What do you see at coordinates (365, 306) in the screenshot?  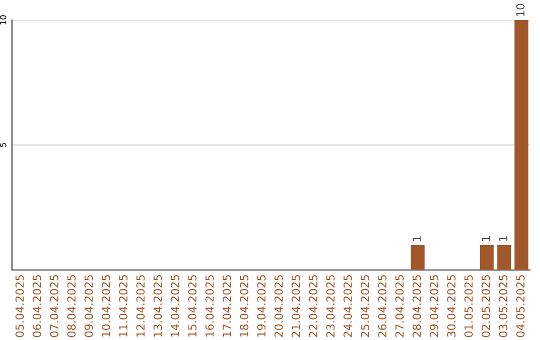 I see `x-tick-label: 25.04.2025` at bounding box center [365, 306].